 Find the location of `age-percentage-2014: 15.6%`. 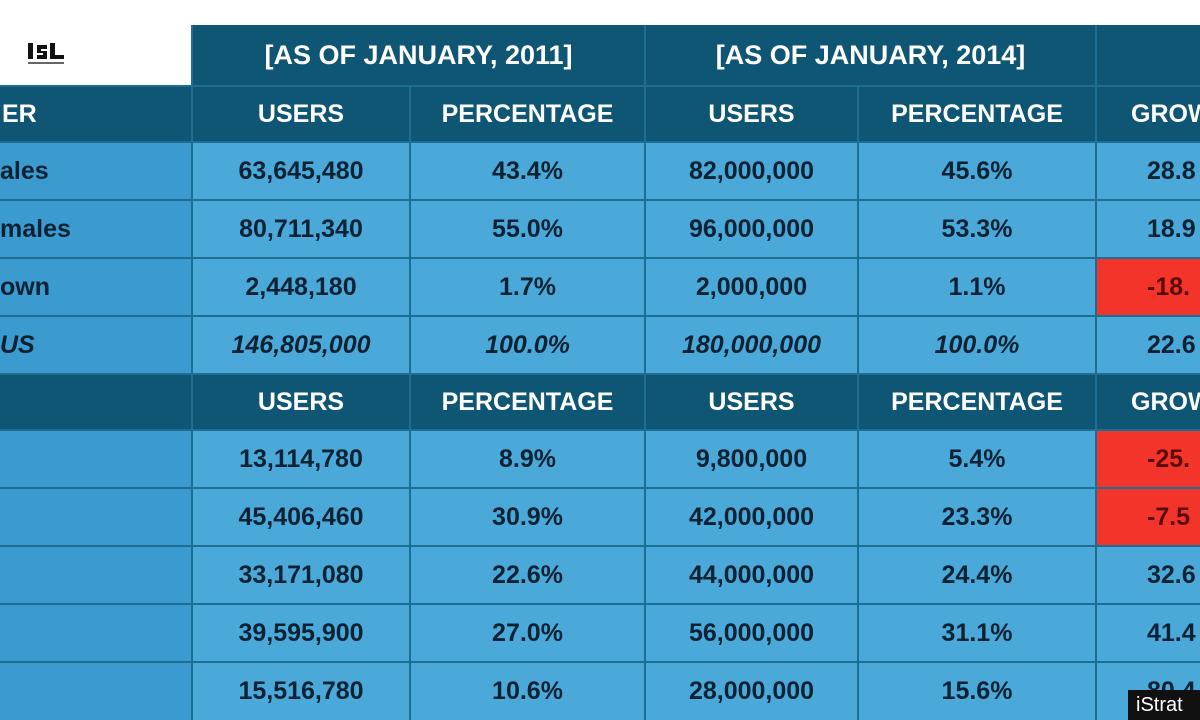

age-percentage-2014: 15.6% is located at coordinates (977, 691).